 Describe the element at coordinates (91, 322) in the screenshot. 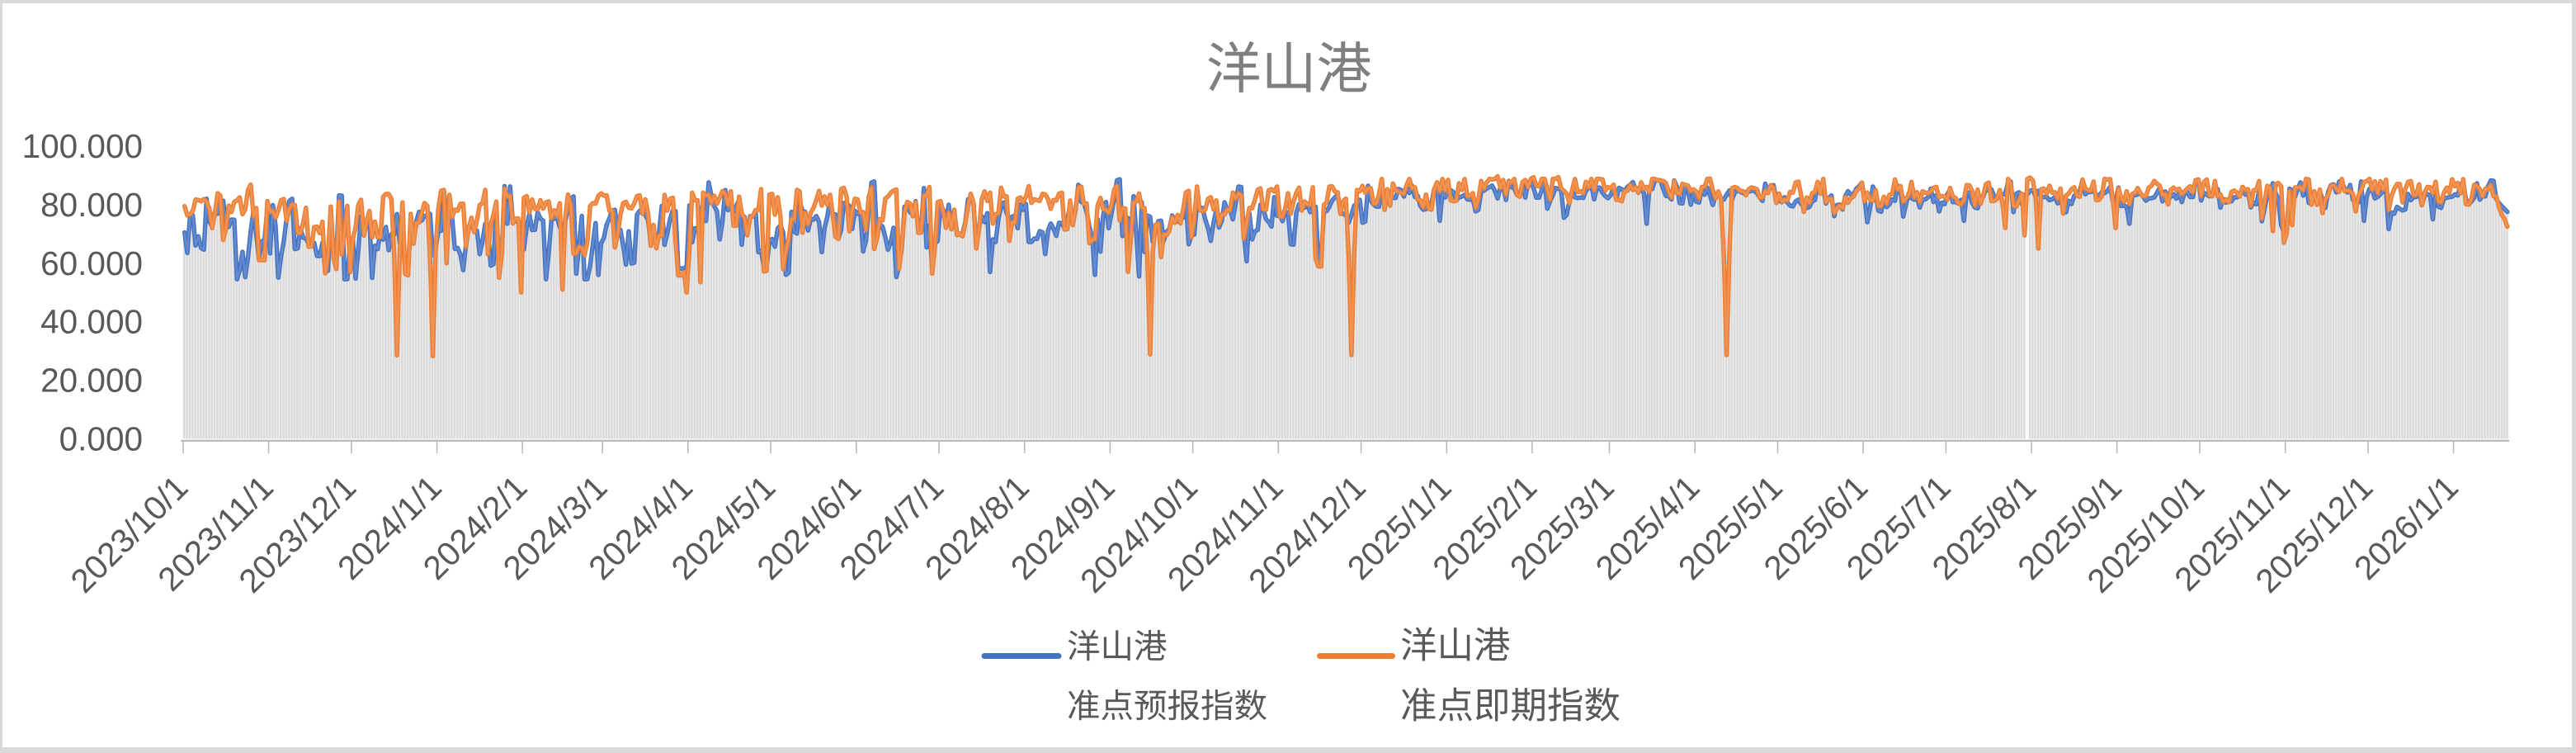

I see `svg-text: 40.000` at that location.